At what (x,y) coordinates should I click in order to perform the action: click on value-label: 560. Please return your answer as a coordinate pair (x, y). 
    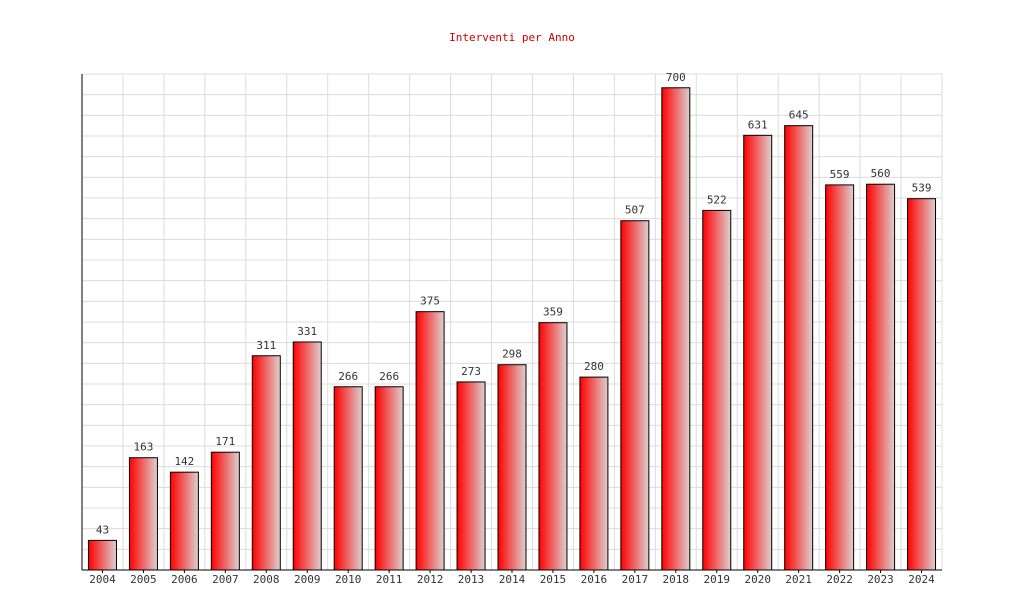
    Looking at the image, I should click on (881, 173).